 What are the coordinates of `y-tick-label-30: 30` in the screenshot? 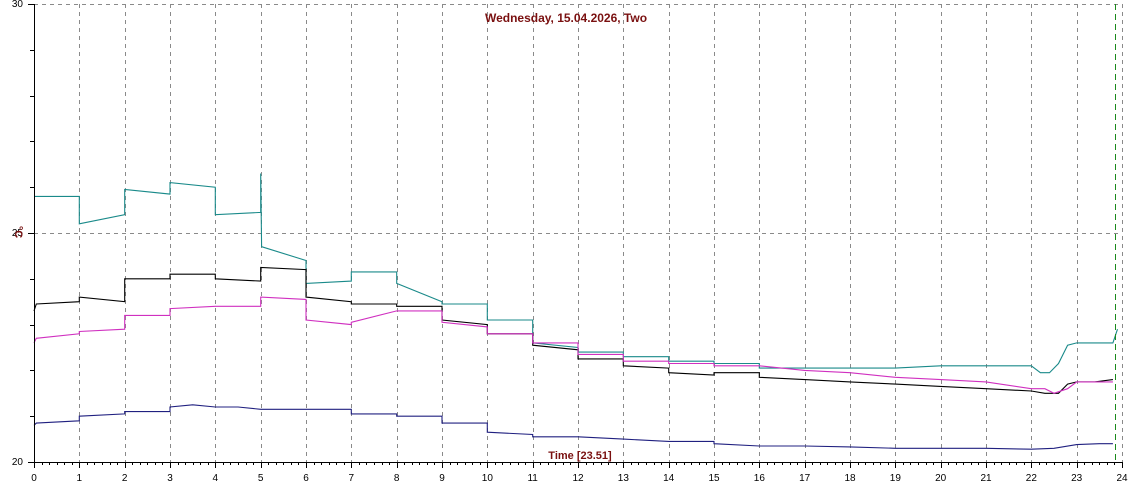 It's located at (18, 5).